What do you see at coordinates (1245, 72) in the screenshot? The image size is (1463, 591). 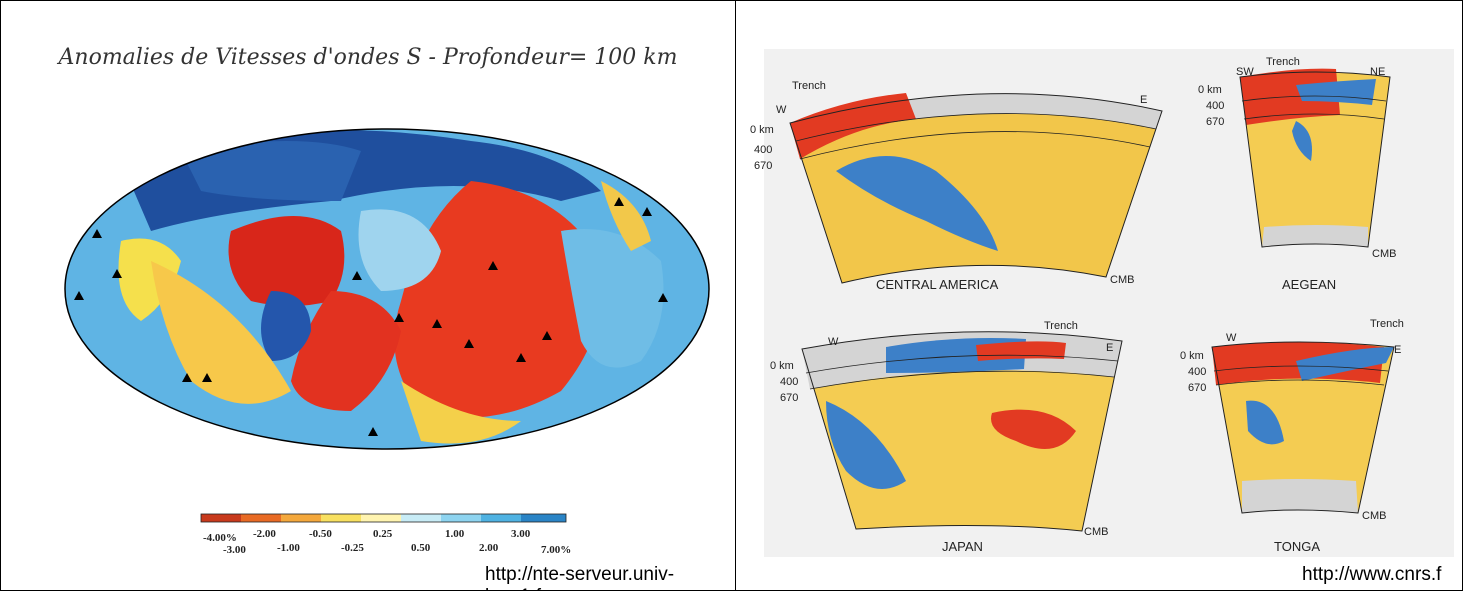 I see `left-dir-label: SW` at bounding box center [1245, 72].